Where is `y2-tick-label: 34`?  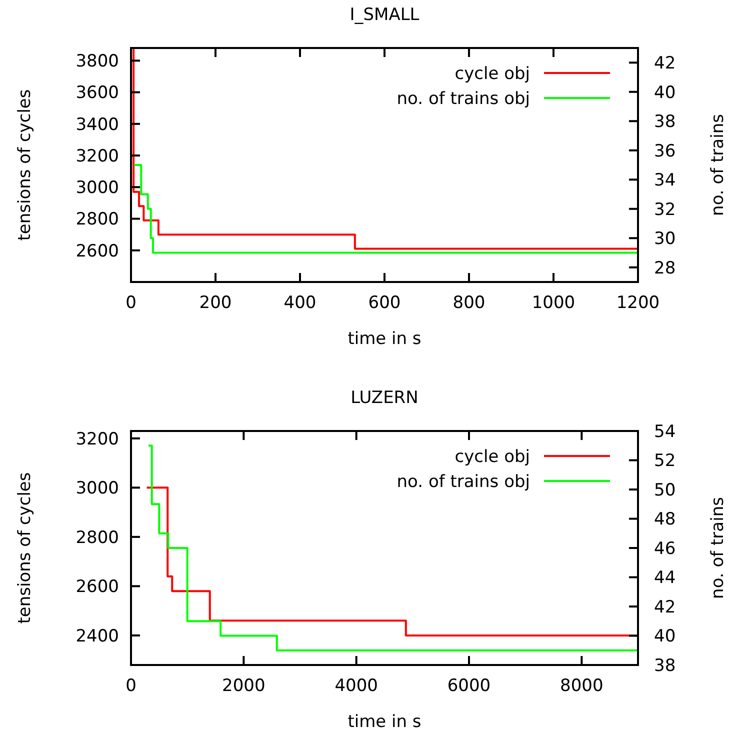
y2-tick-label: 34 is located at coordinates (665, 180).